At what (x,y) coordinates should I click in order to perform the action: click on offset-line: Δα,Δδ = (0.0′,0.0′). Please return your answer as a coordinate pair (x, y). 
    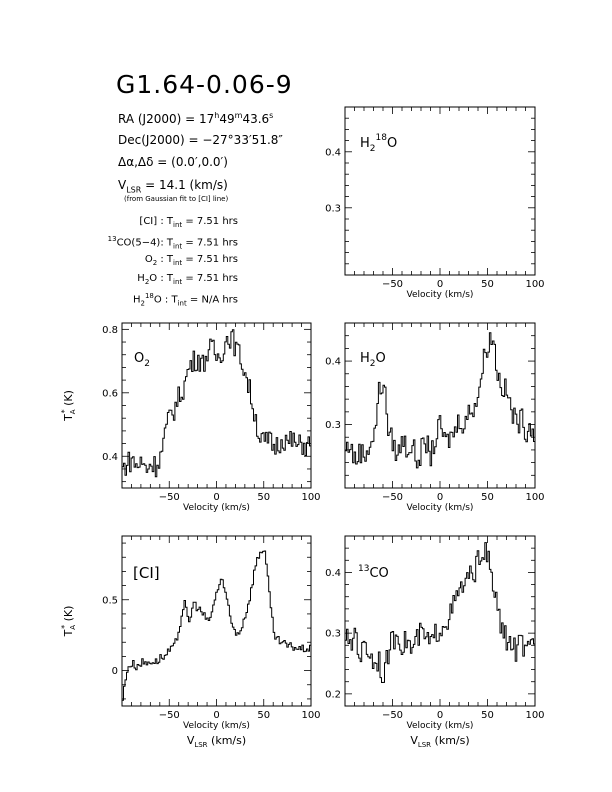
    Looking at the image, I should click on (173, 162).